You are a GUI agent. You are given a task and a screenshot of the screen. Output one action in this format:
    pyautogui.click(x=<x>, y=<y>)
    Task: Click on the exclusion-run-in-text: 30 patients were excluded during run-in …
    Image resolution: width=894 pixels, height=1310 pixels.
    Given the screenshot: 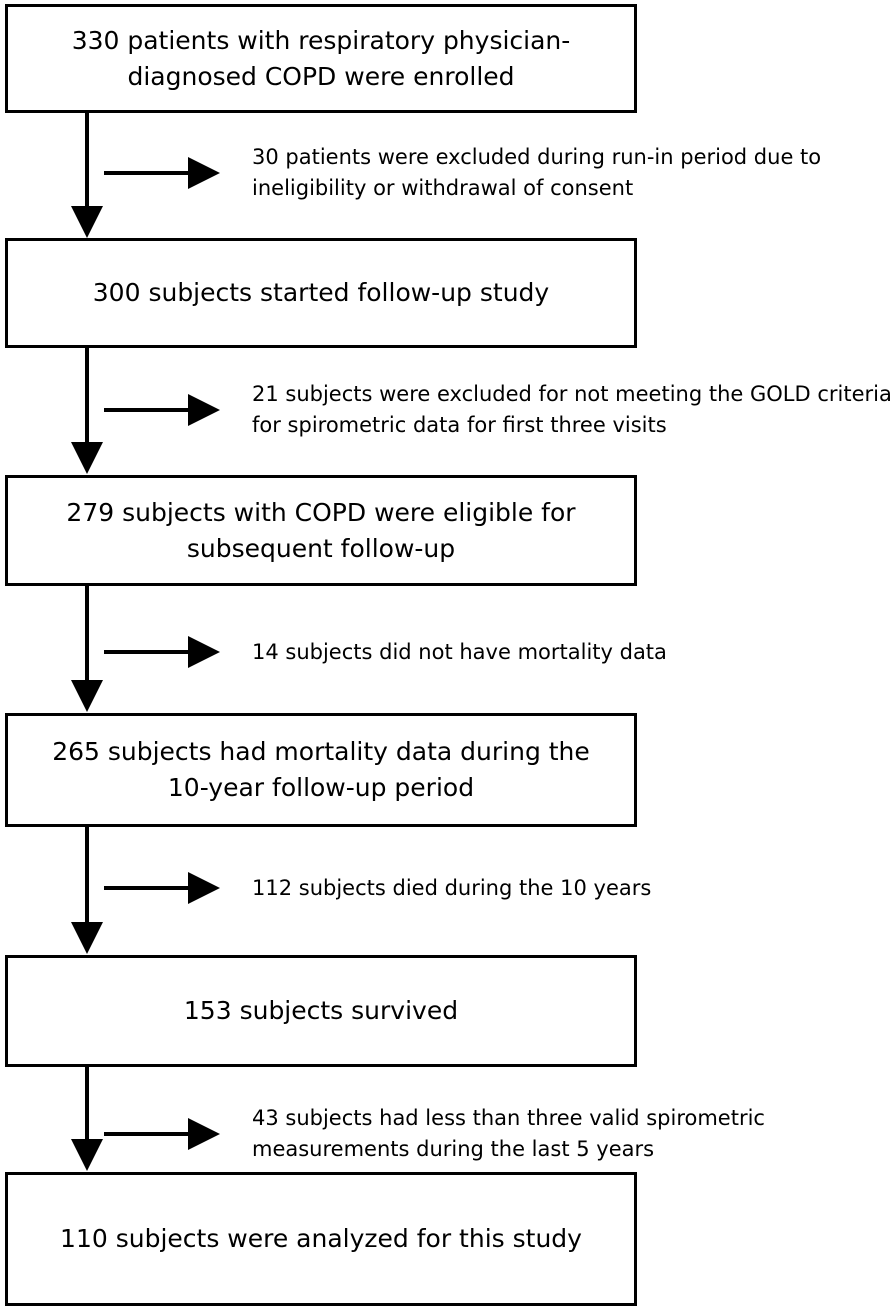 What is the action you would take?
    pyautogui.click(x=537, y=172)
    